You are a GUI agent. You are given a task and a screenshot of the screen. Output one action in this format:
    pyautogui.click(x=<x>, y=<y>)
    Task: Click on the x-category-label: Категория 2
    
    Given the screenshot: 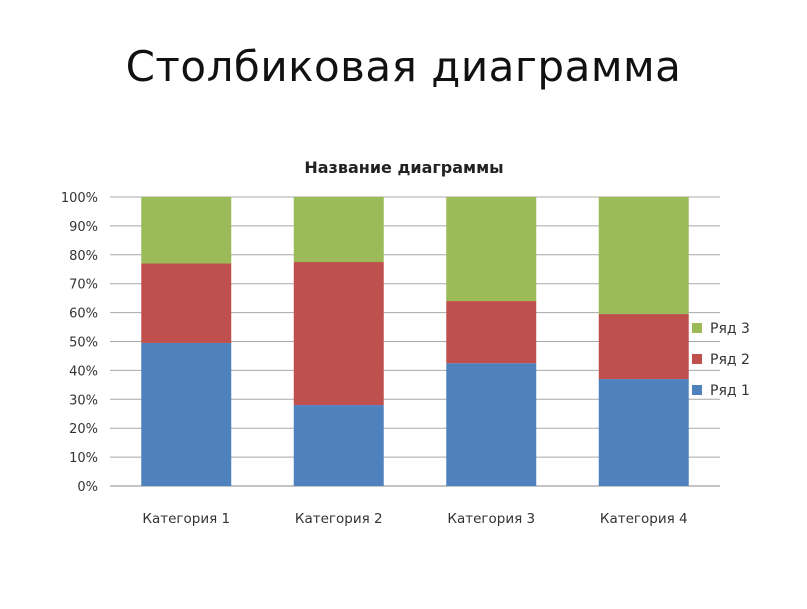 What is the action you would take?
    pyautogui.click(x=339, y=519)
    